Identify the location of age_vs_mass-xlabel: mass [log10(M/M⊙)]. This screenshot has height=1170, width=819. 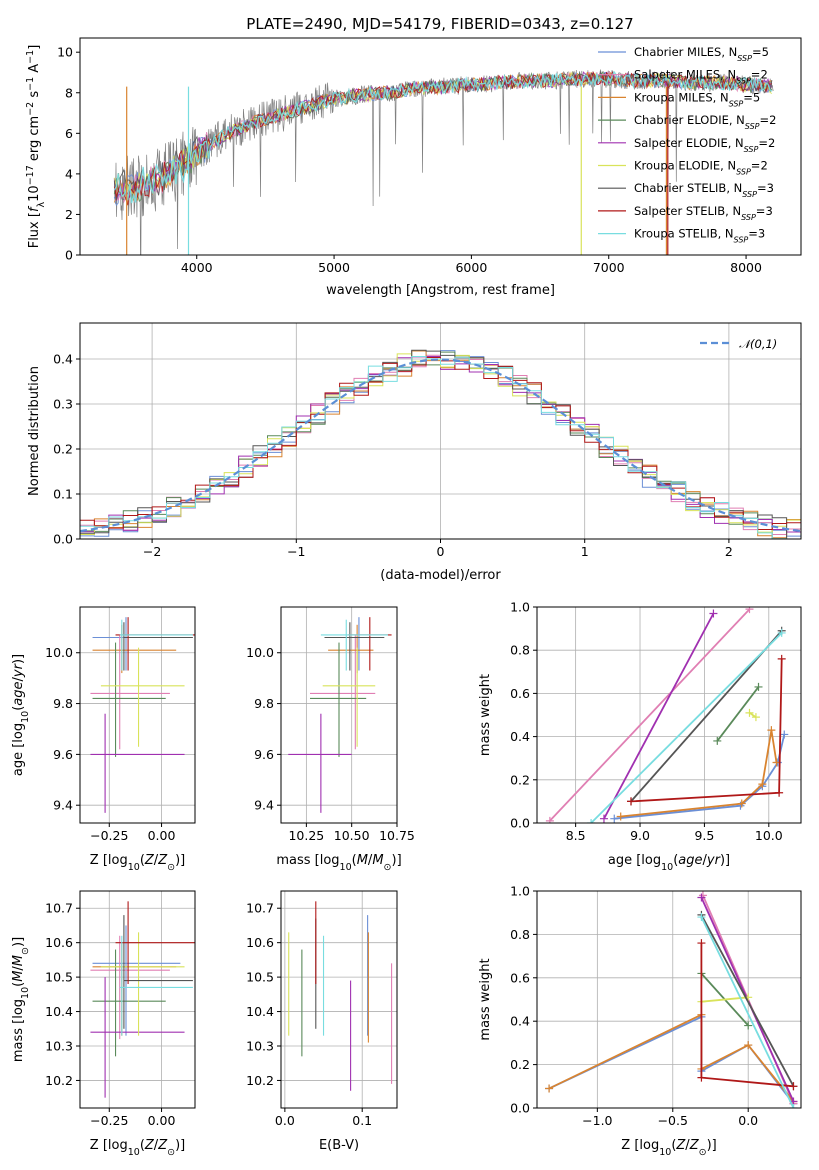
(338, 863).